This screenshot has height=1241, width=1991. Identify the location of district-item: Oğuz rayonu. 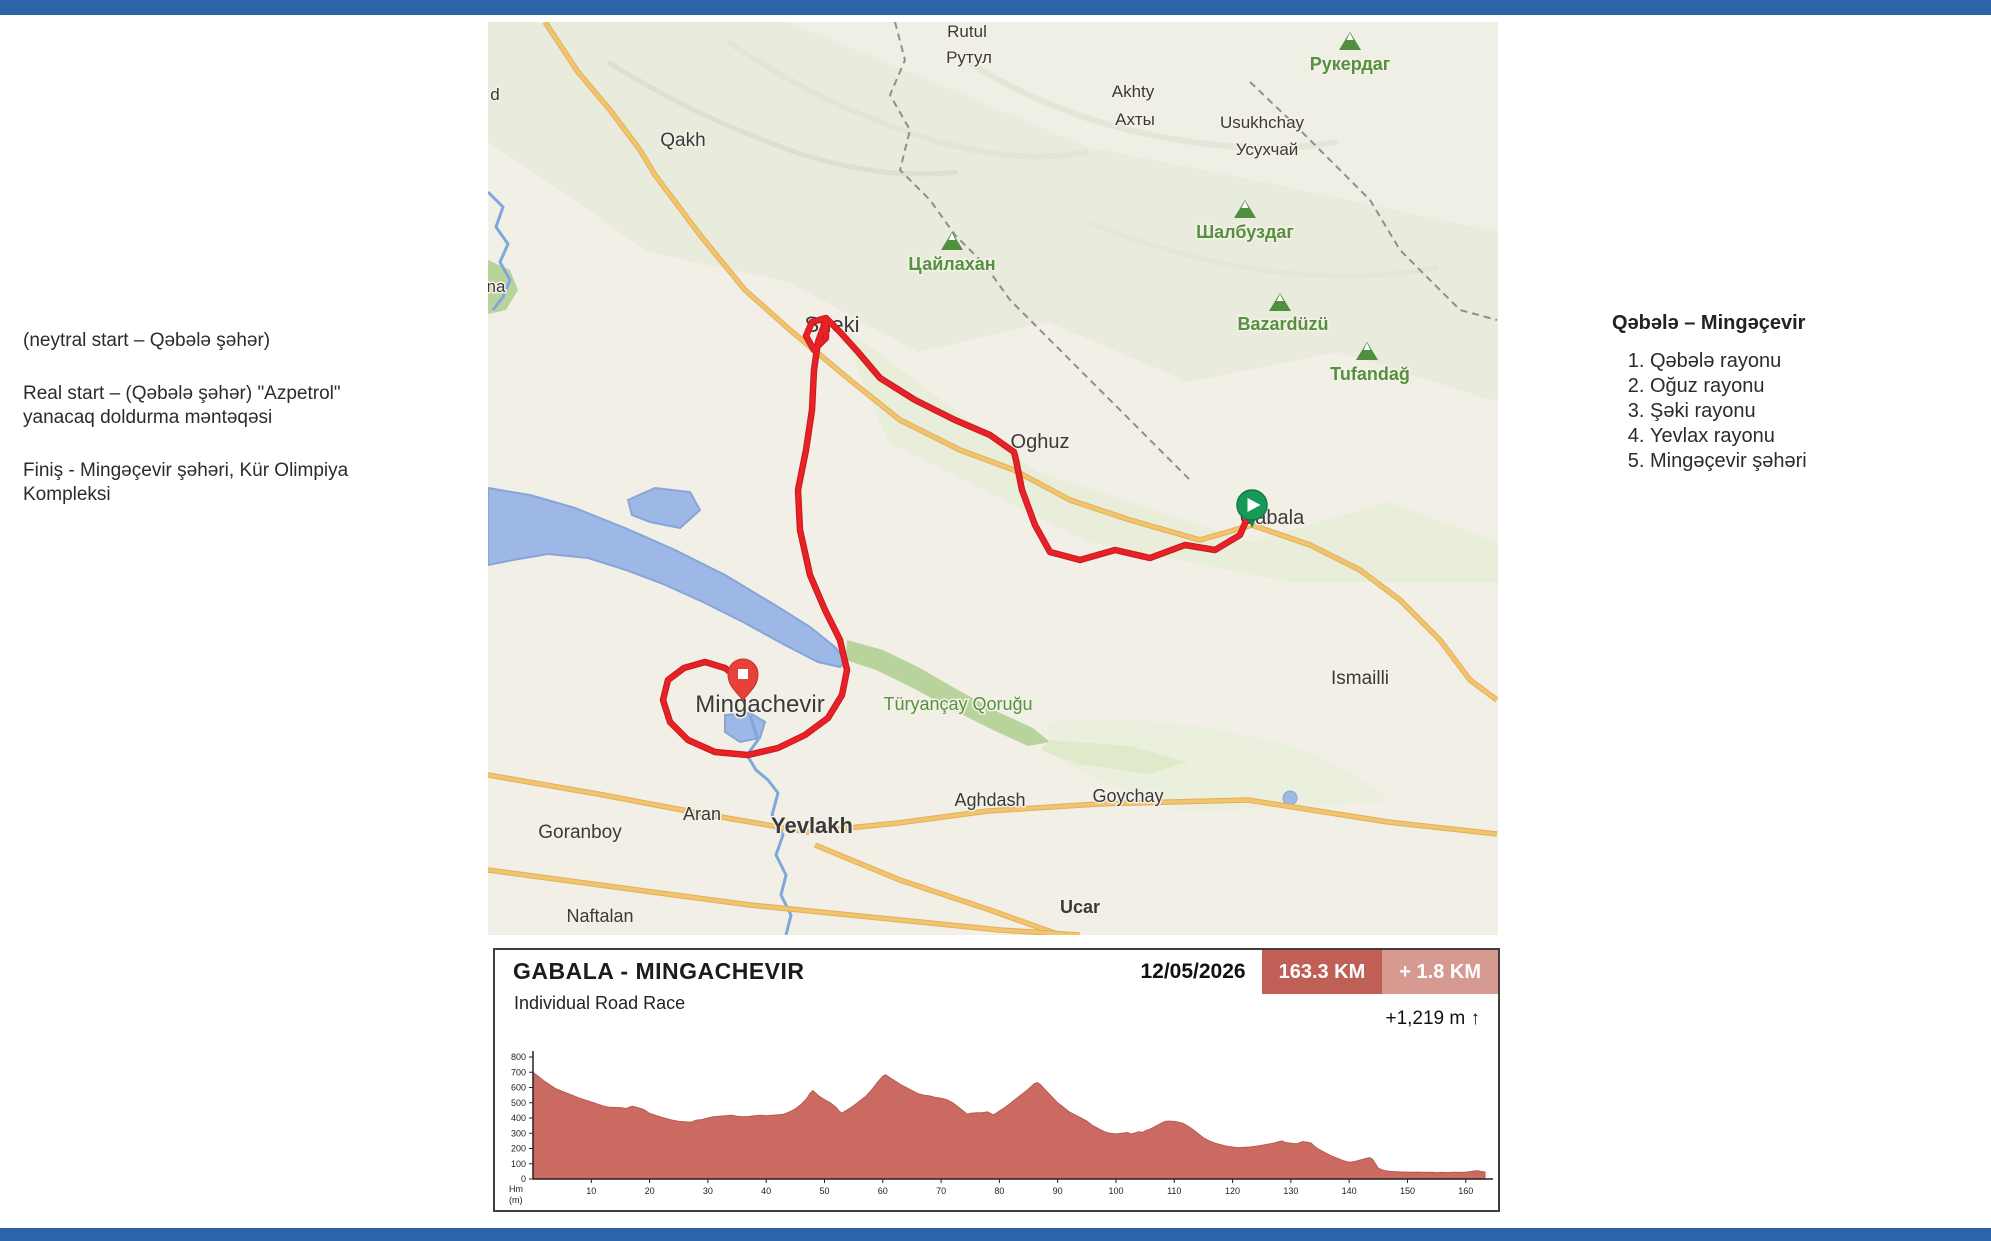
(1795, 386).